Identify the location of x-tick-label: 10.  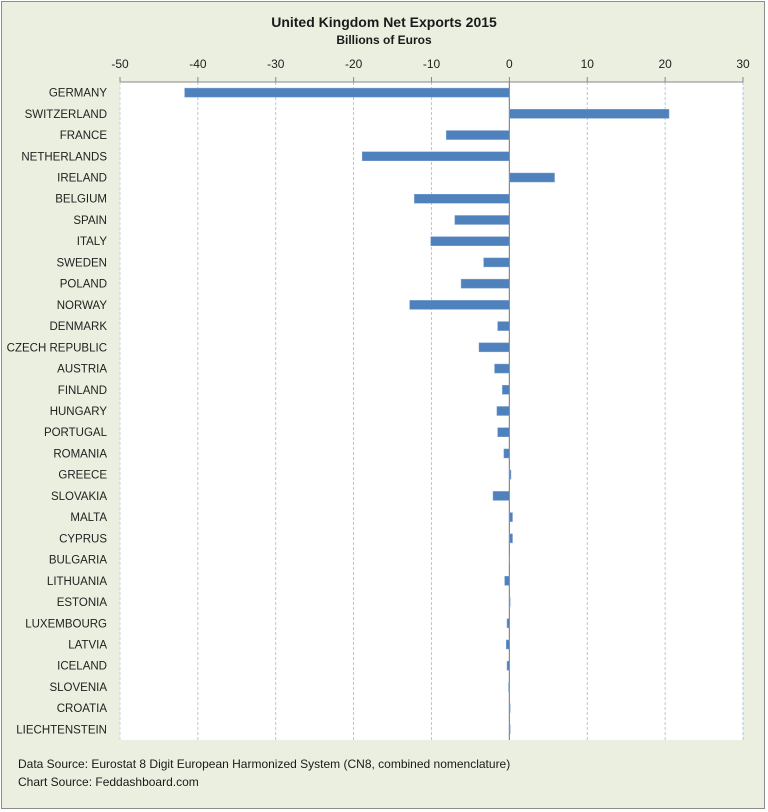
(588, 64).